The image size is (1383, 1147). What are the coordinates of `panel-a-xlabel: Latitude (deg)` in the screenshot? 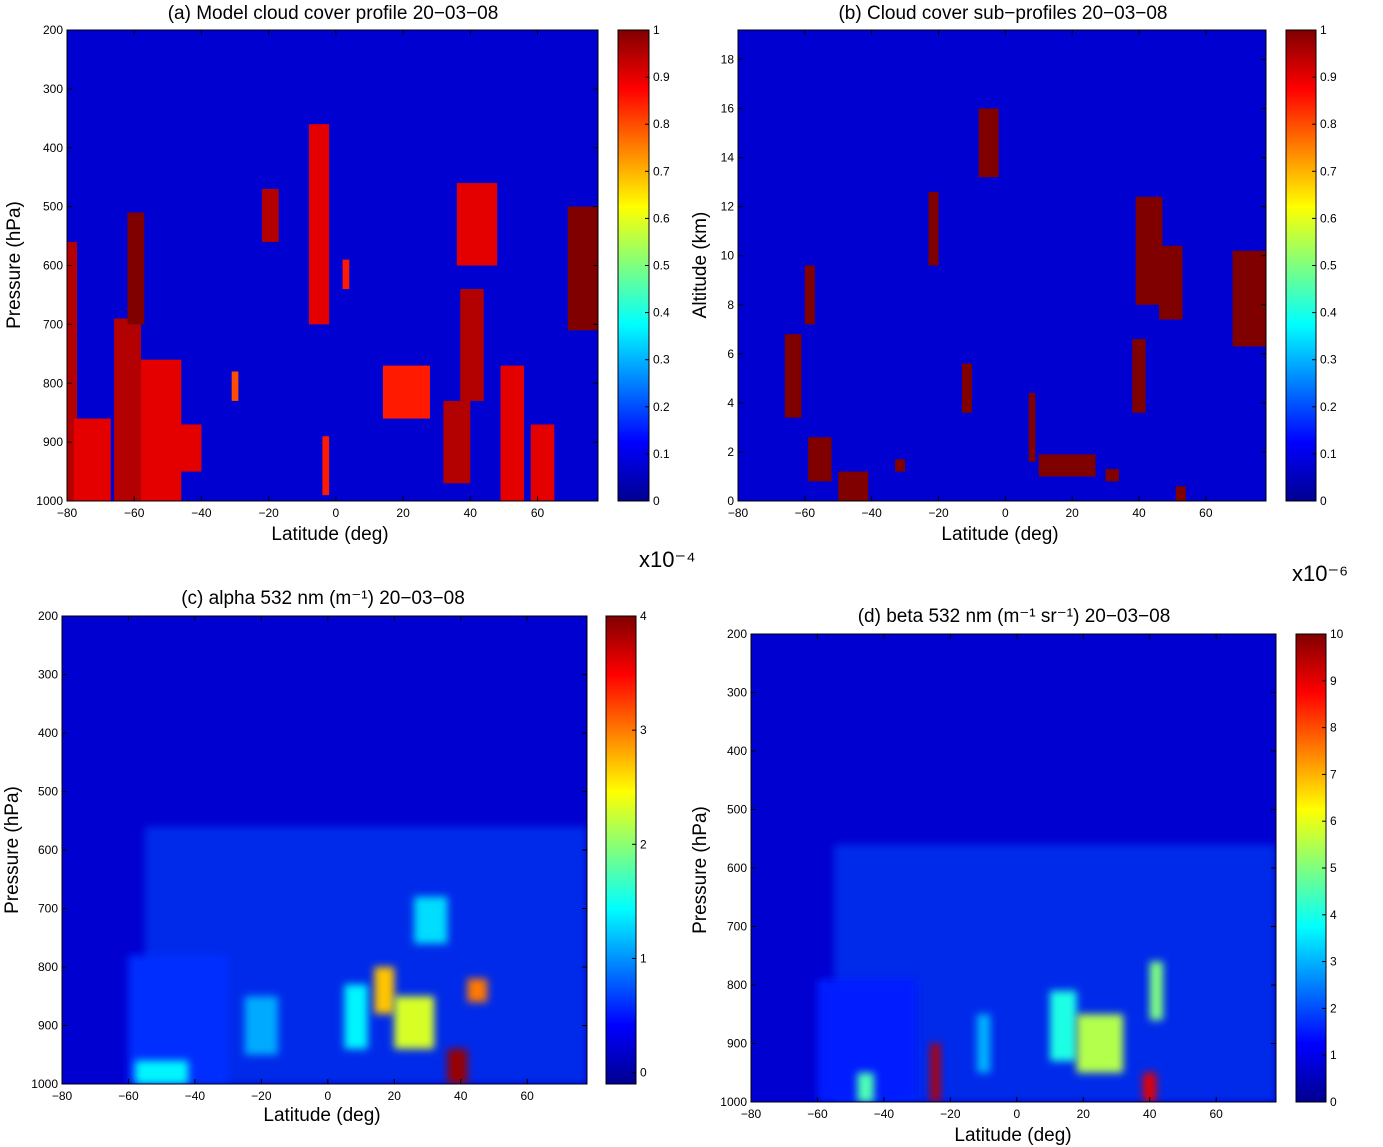 It's located at (329, 534).